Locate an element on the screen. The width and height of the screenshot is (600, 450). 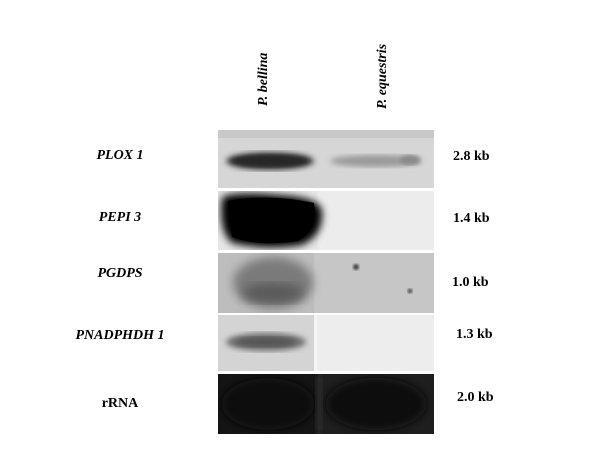
gene-label-pepi3: PEPI 3 is located at coordinates (120, 217).